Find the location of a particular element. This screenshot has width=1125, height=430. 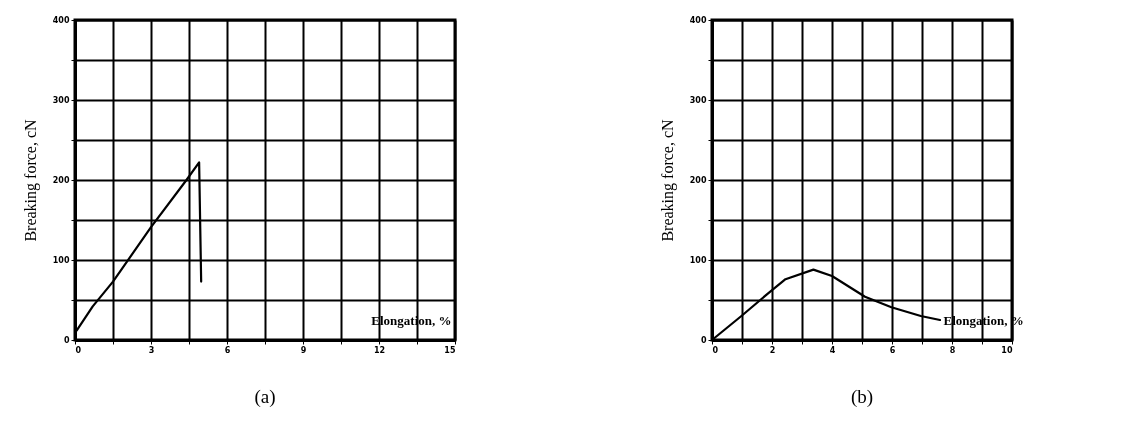

x-tick-label: 12 is located at coordinates (379, 350).